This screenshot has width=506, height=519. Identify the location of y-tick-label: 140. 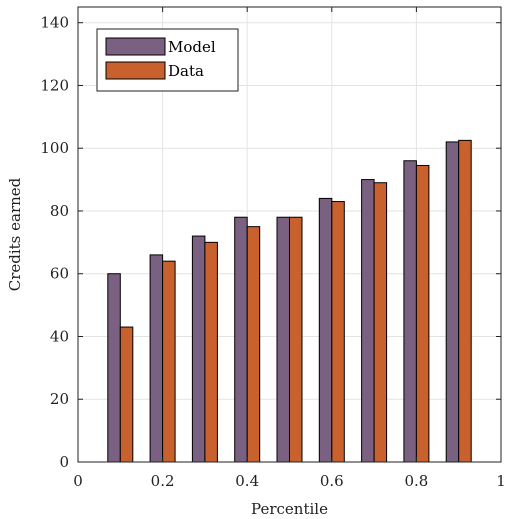
(54, 23).